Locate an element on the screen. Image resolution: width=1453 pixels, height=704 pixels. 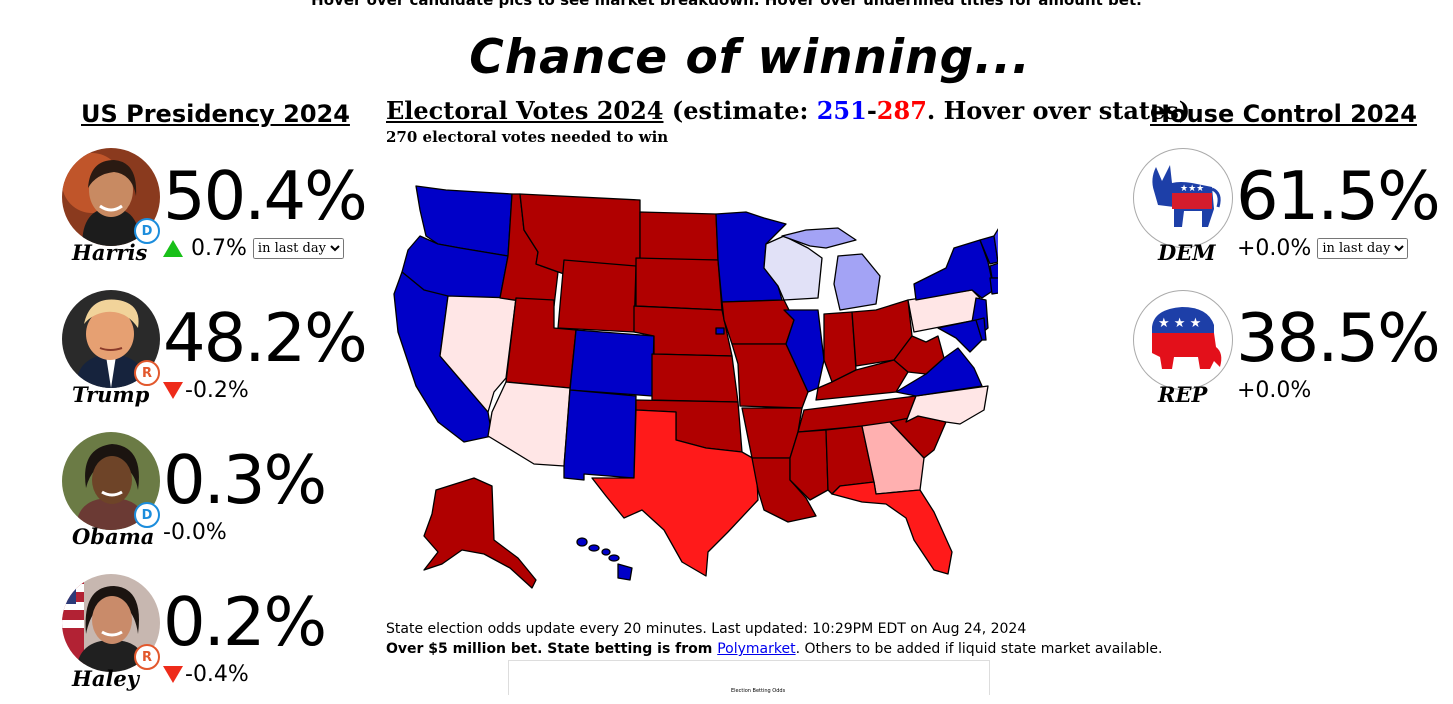
candidate-name: Trump is located at coordinates (111, 394).